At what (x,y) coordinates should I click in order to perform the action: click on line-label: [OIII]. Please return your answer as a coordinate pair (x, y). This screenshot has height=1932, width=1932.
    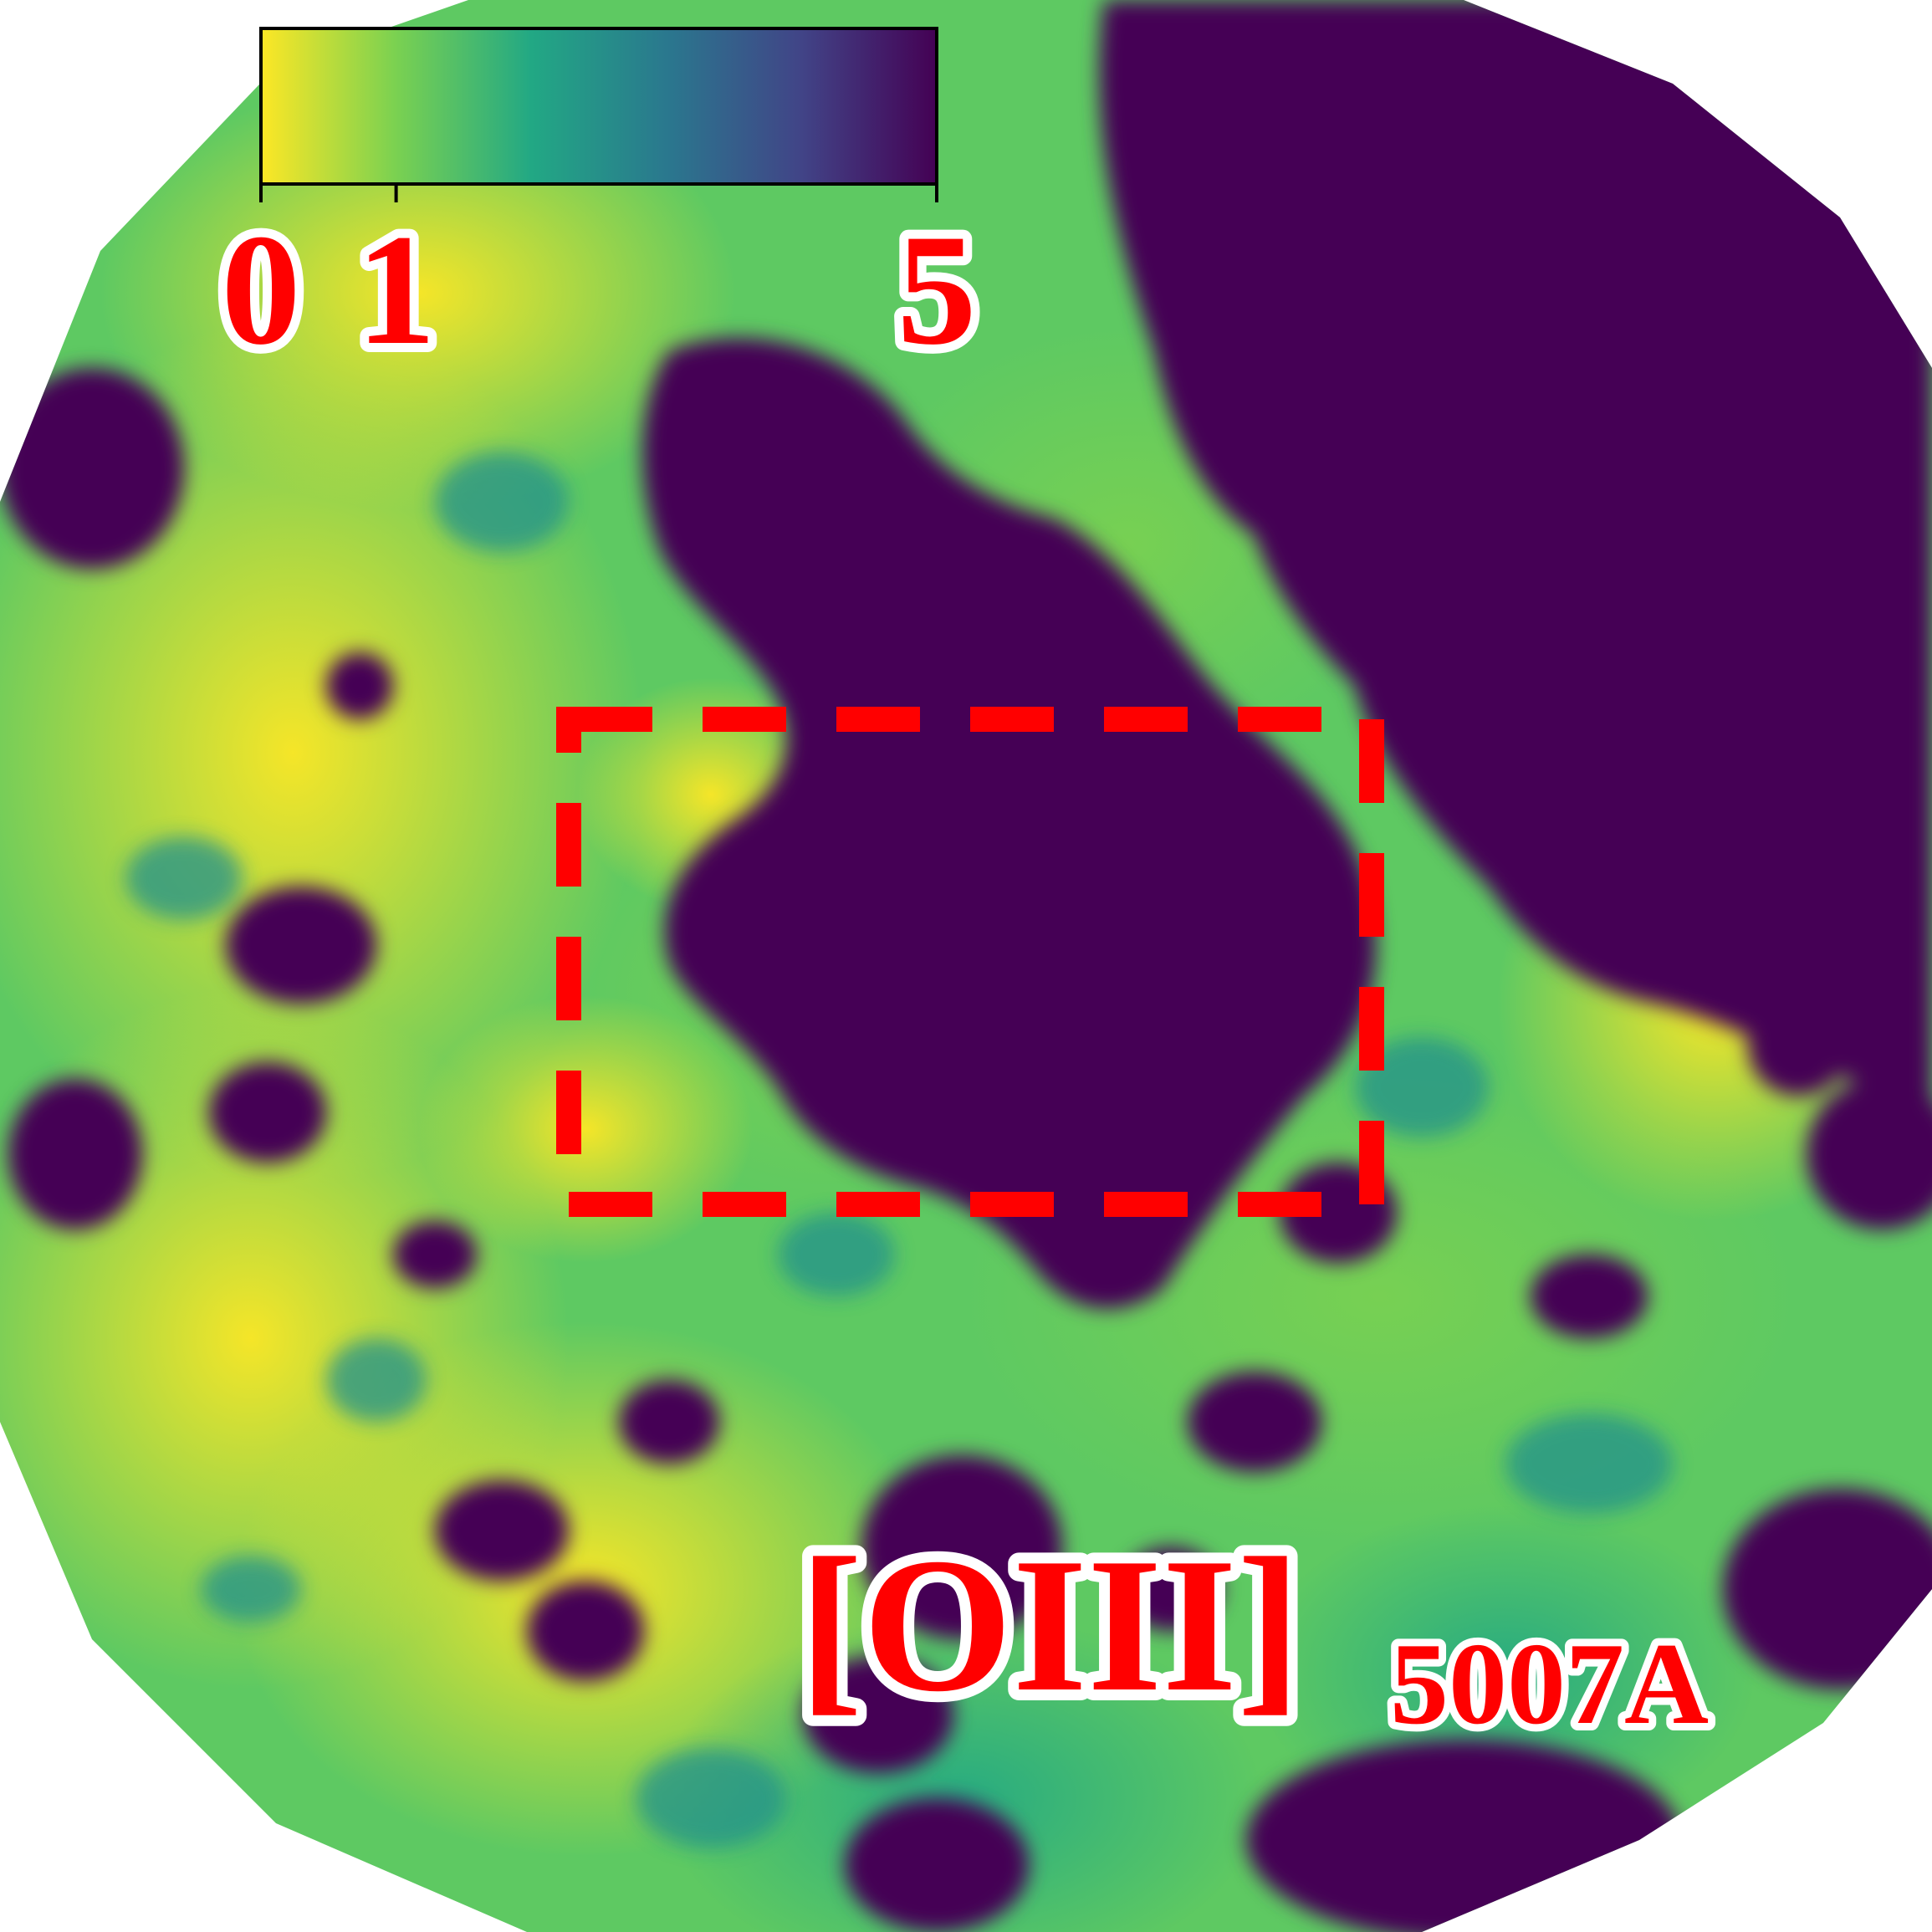
    Looking at the image, I should click on (1050, 1624).